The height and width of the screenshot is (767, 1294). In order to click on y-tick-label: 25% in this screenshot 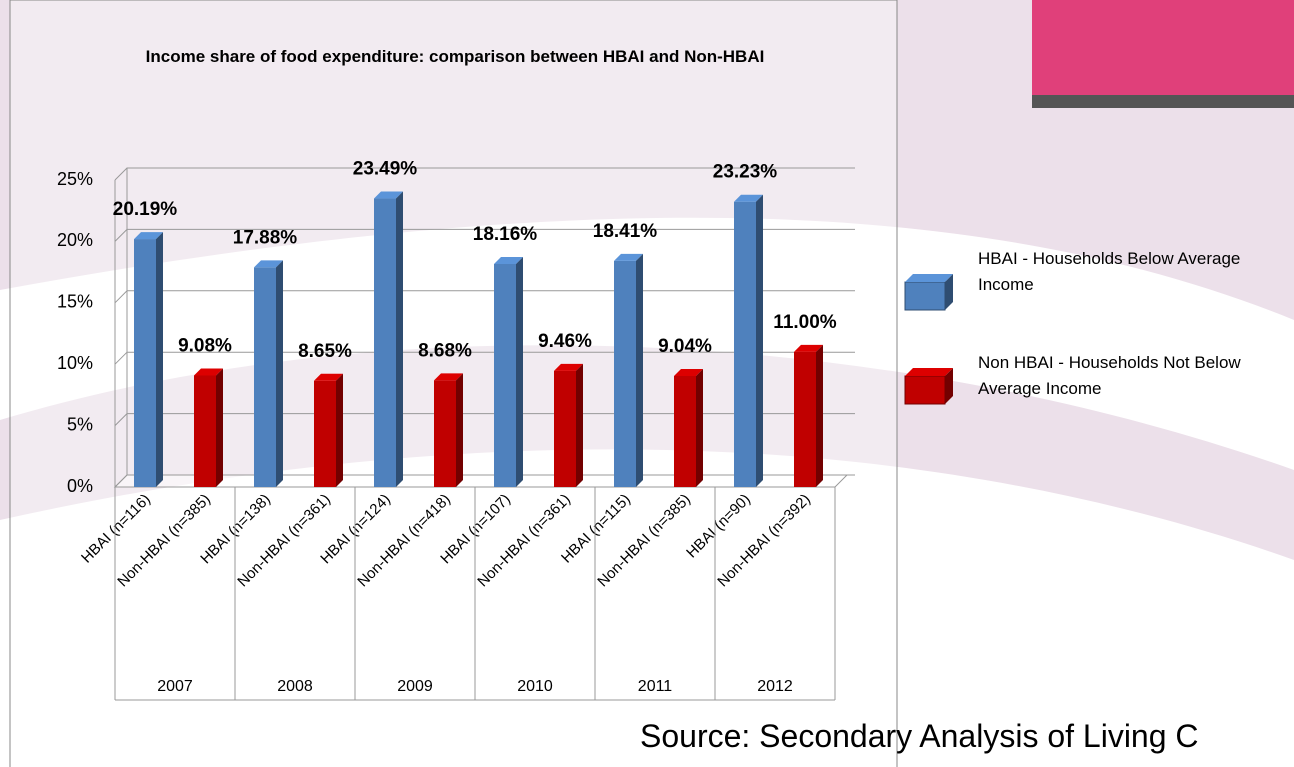, I will do `click(75, 179)`.